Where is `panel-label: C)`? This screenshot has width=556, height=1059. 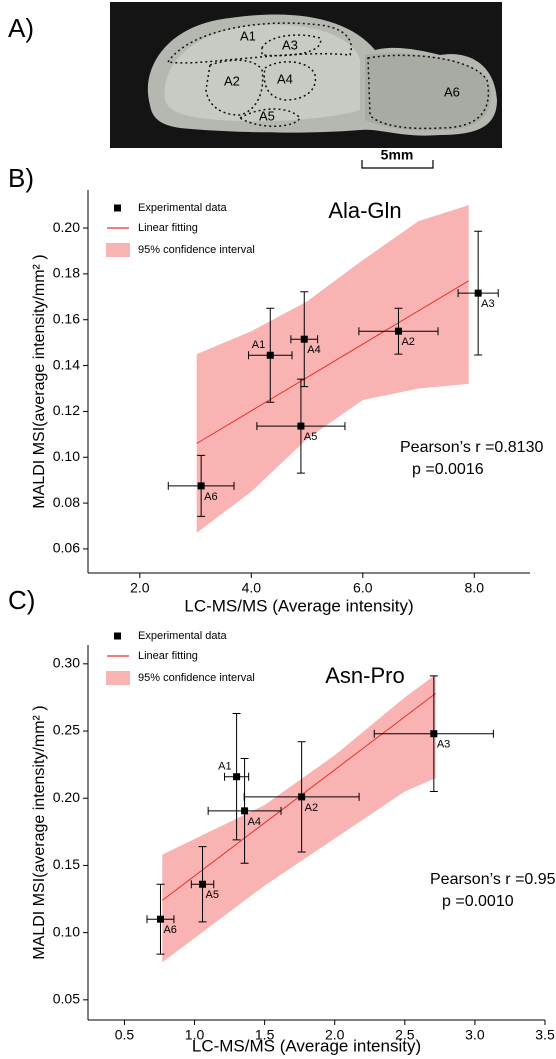
panel-label: C) is located at coordinates (21, 600).